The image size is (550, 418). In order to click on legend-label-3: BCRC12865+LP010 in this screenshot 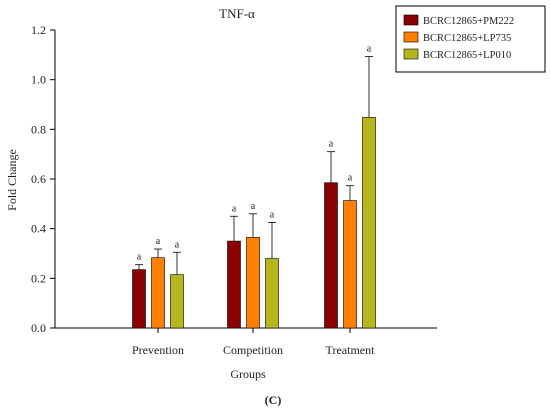, I will do `click(467, 55)`.